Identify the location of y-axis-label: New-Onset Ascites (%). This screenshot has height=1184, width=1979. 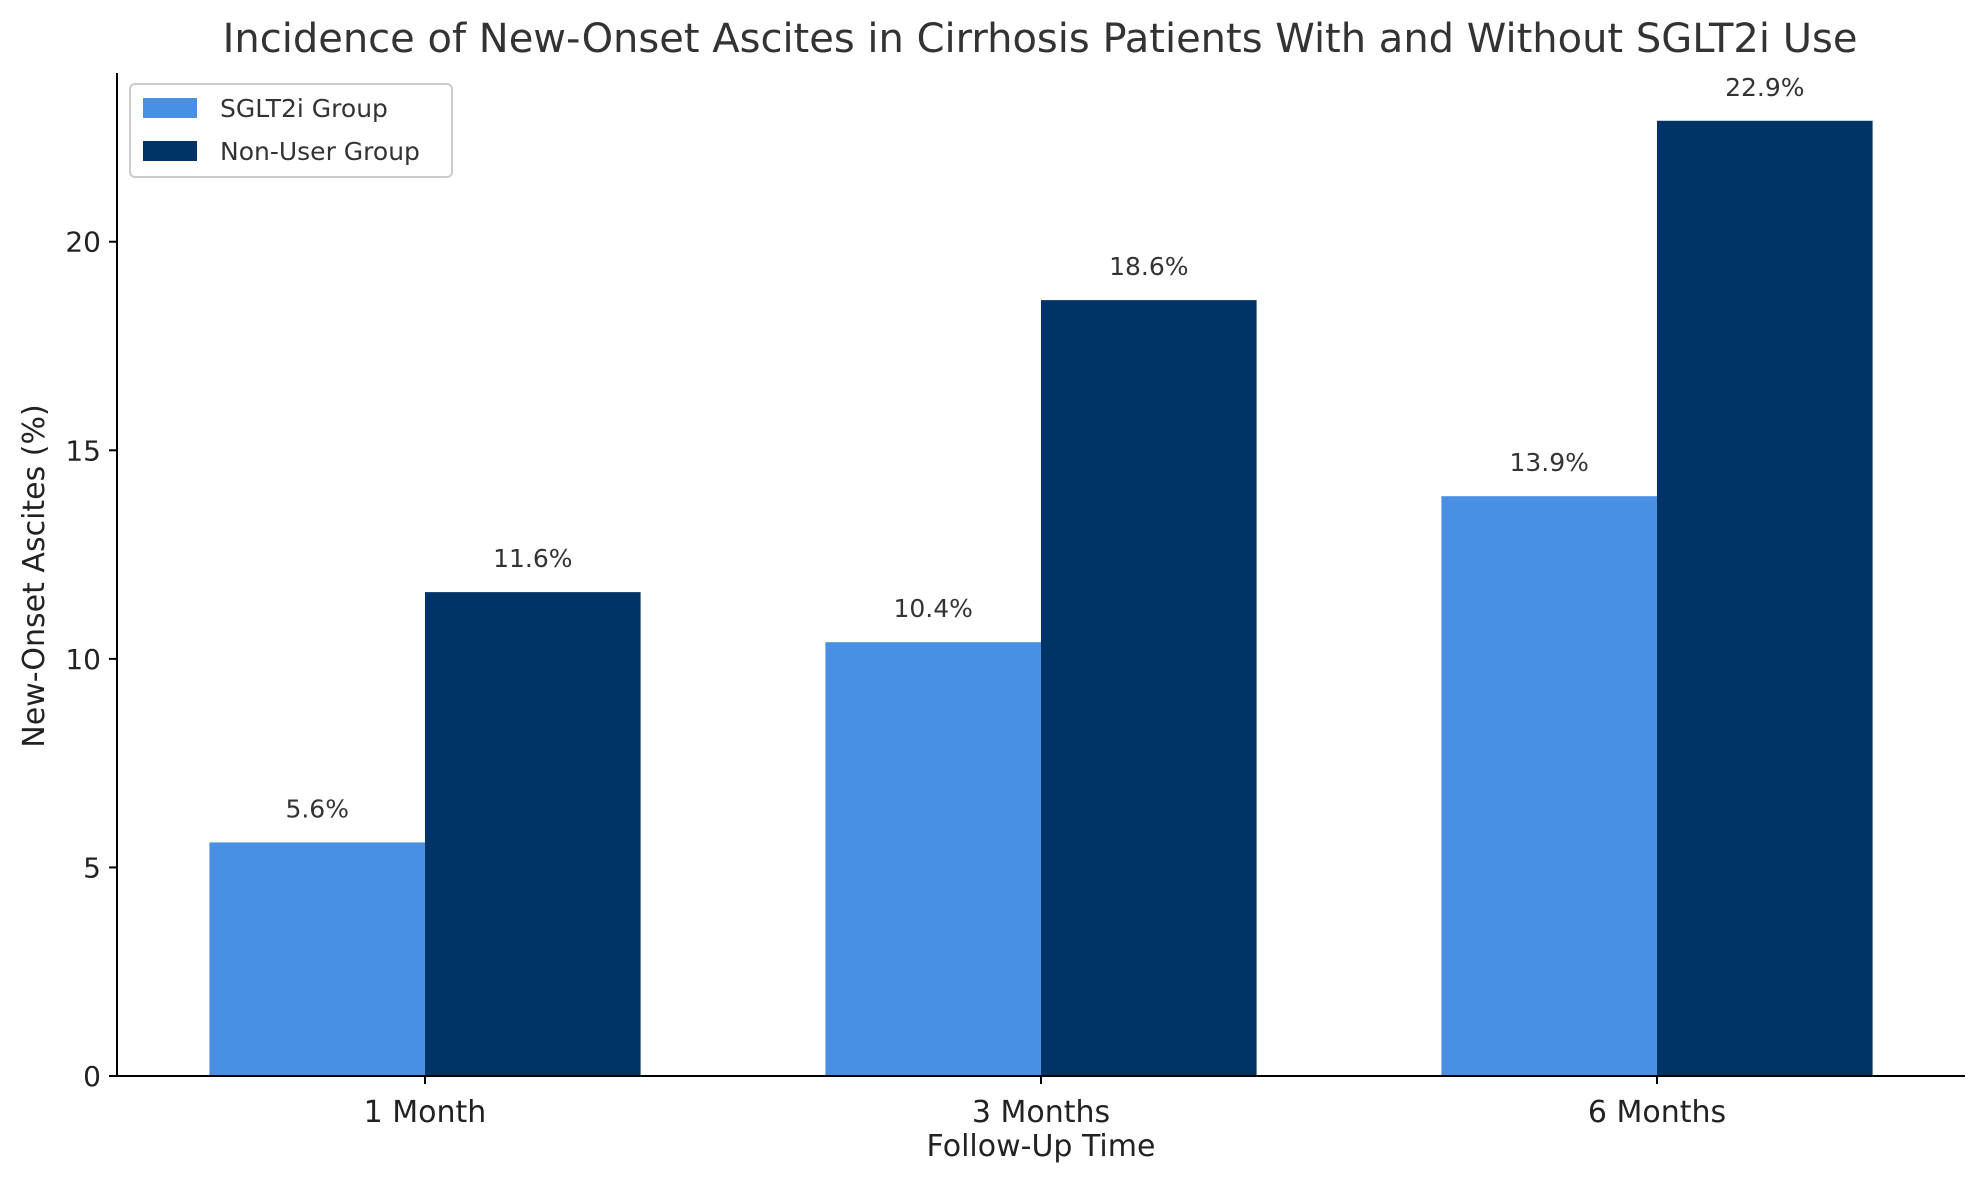
(34, 575).